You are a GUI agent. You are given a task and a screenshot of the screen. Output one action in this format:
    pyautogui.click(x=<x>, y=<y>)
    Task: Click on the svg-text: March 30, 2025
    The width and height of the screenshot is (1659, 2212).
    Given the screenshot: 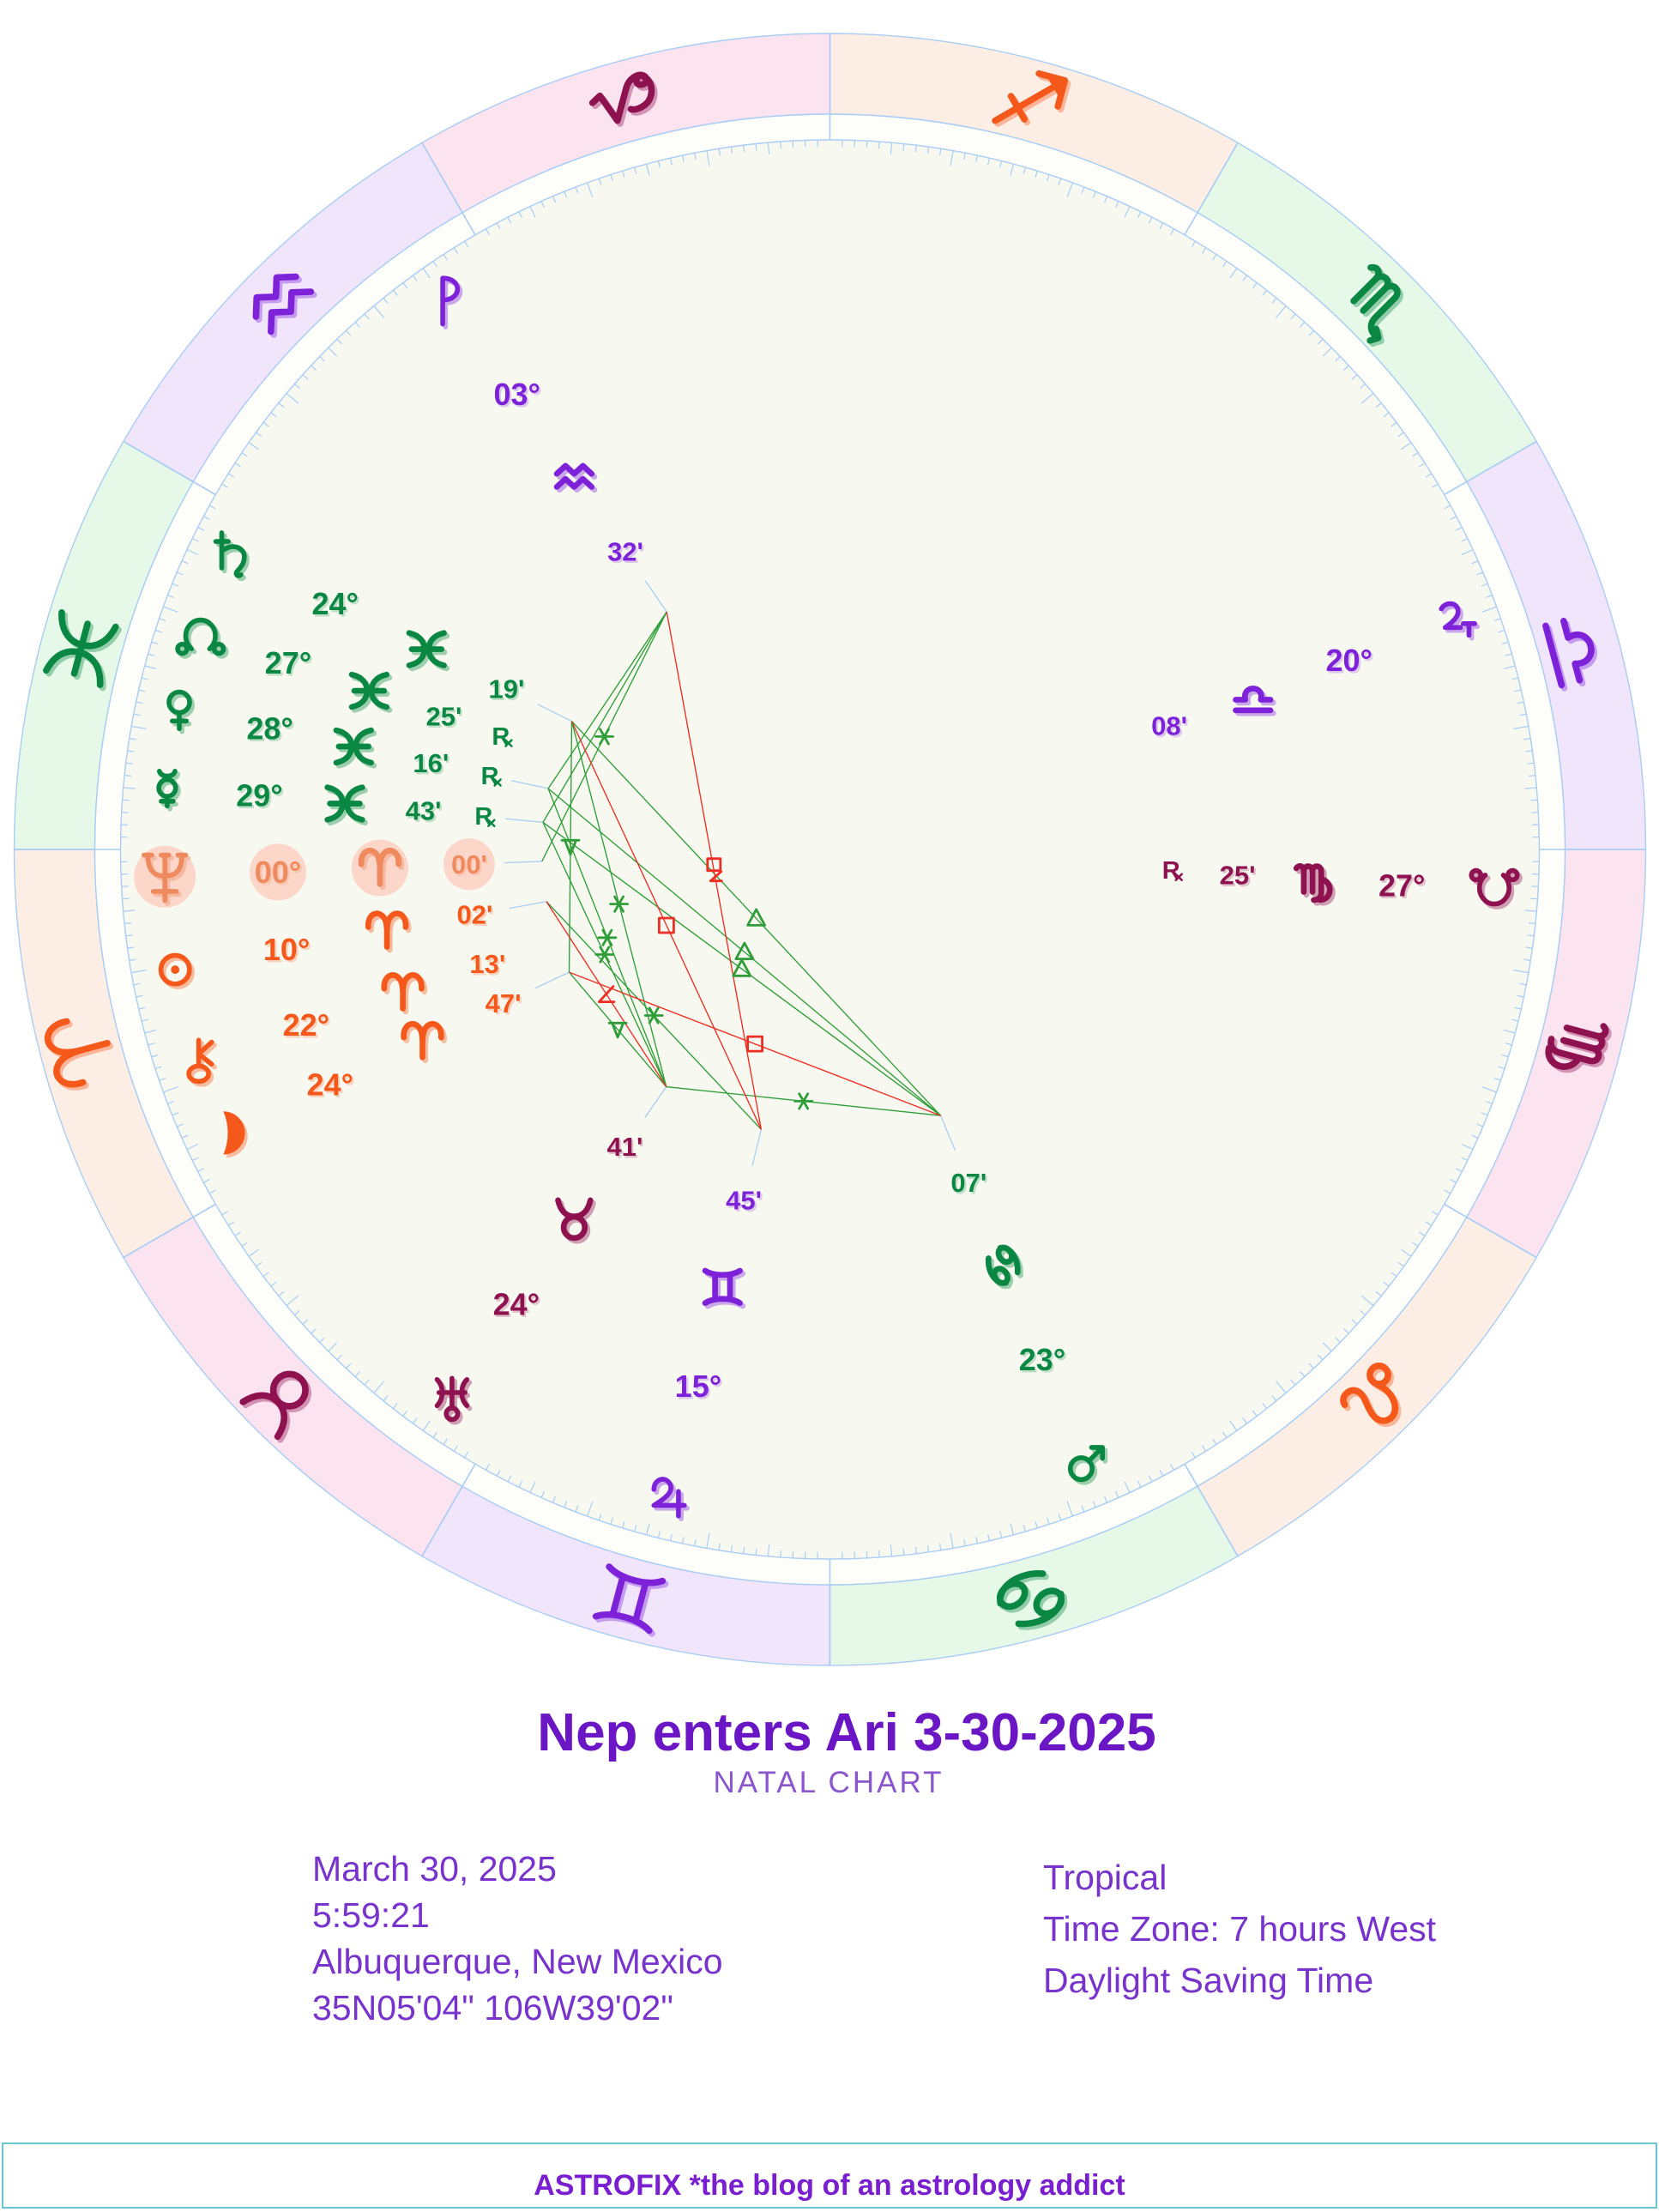 What is the action you would take?
    pyautogui.click(x=434, y=1869)
    